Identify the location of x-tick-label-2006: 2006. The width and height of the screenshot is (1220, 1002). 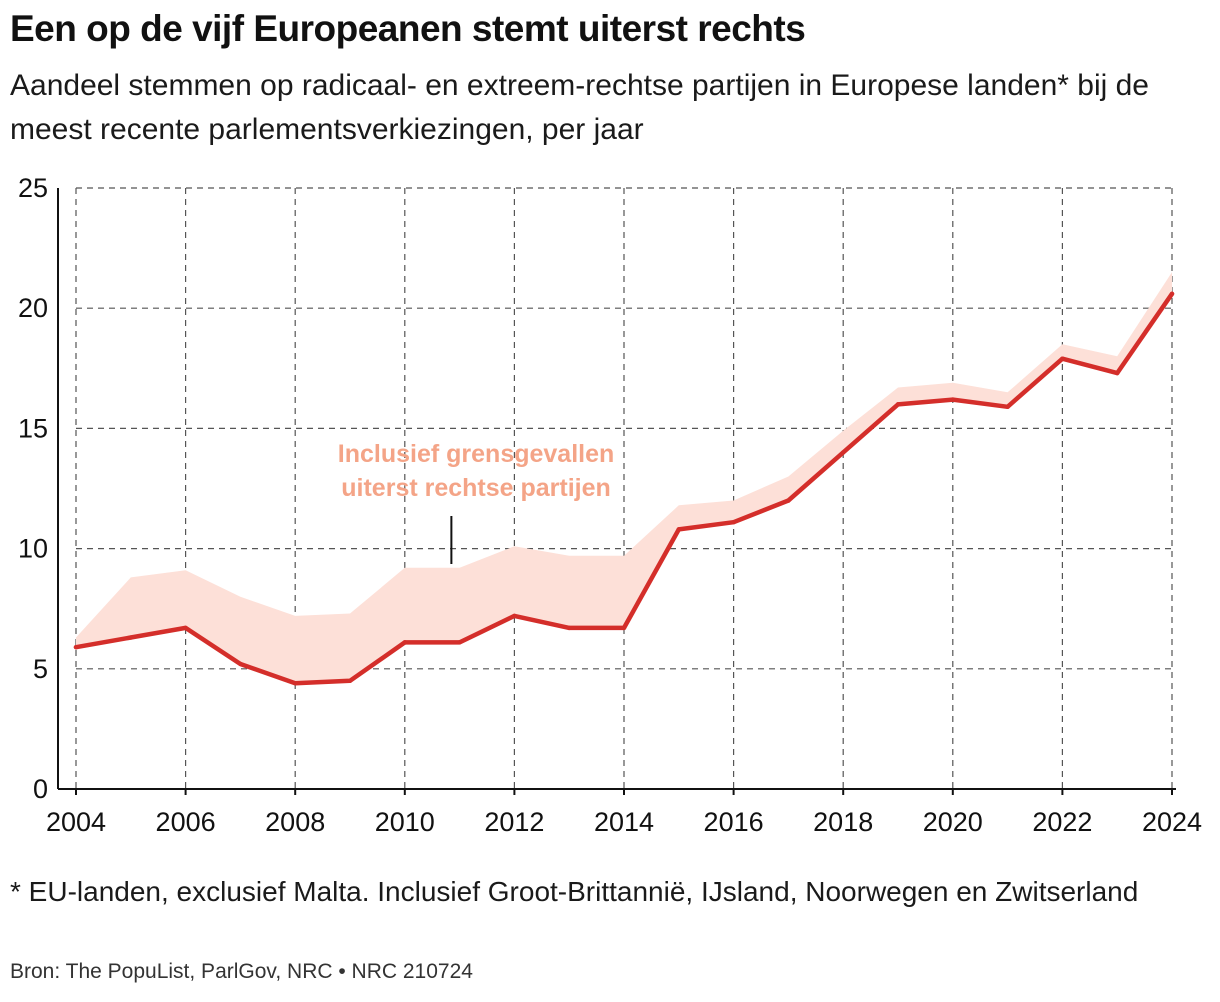
(186, 822).